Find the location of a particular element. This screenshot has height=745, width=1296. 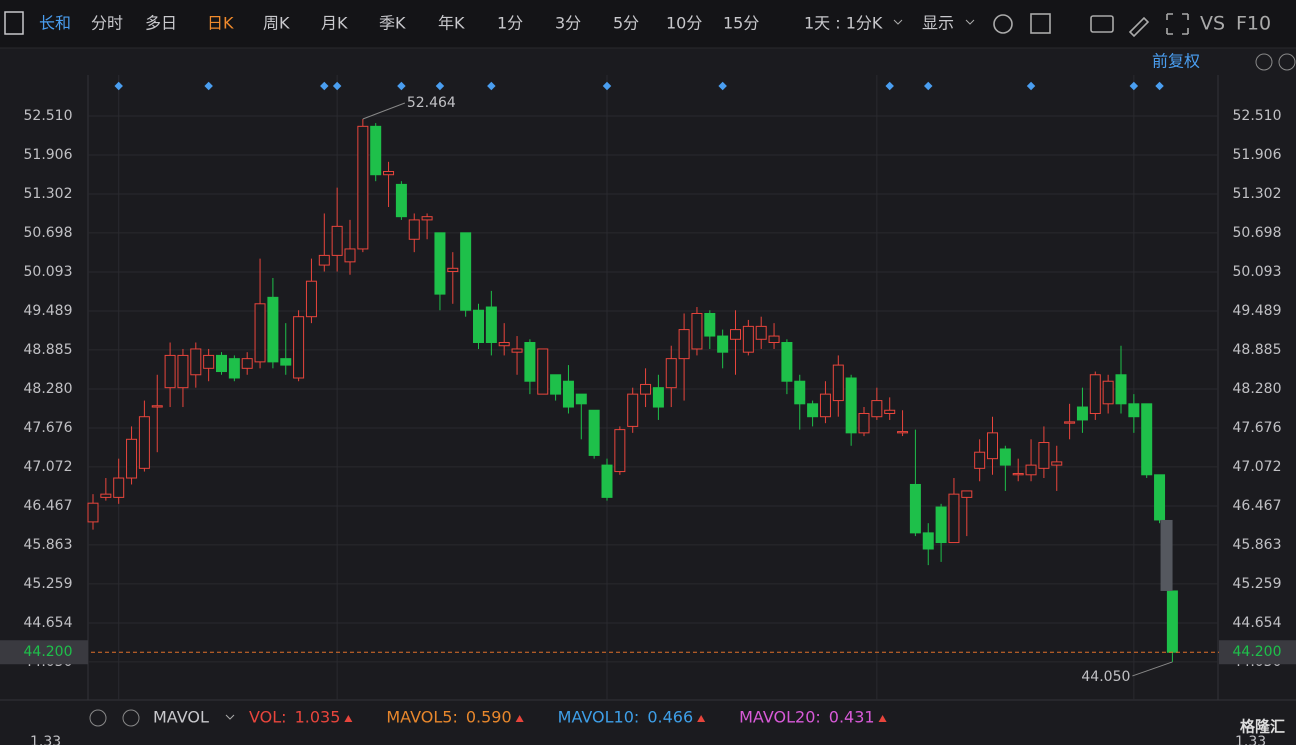

high-label: 52.464 is located at coordinates (431, 103).